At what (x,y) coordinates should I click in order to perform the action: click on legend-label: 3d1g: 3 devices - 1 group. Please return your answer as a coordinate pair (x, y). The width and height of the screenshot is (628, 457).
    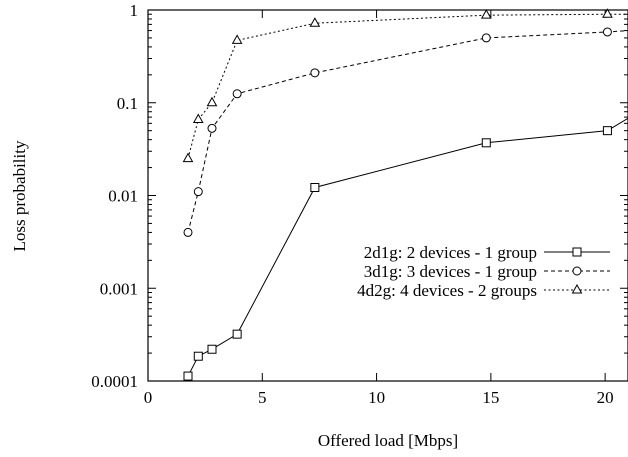
    Looking at the image, I should click on (450, 271).